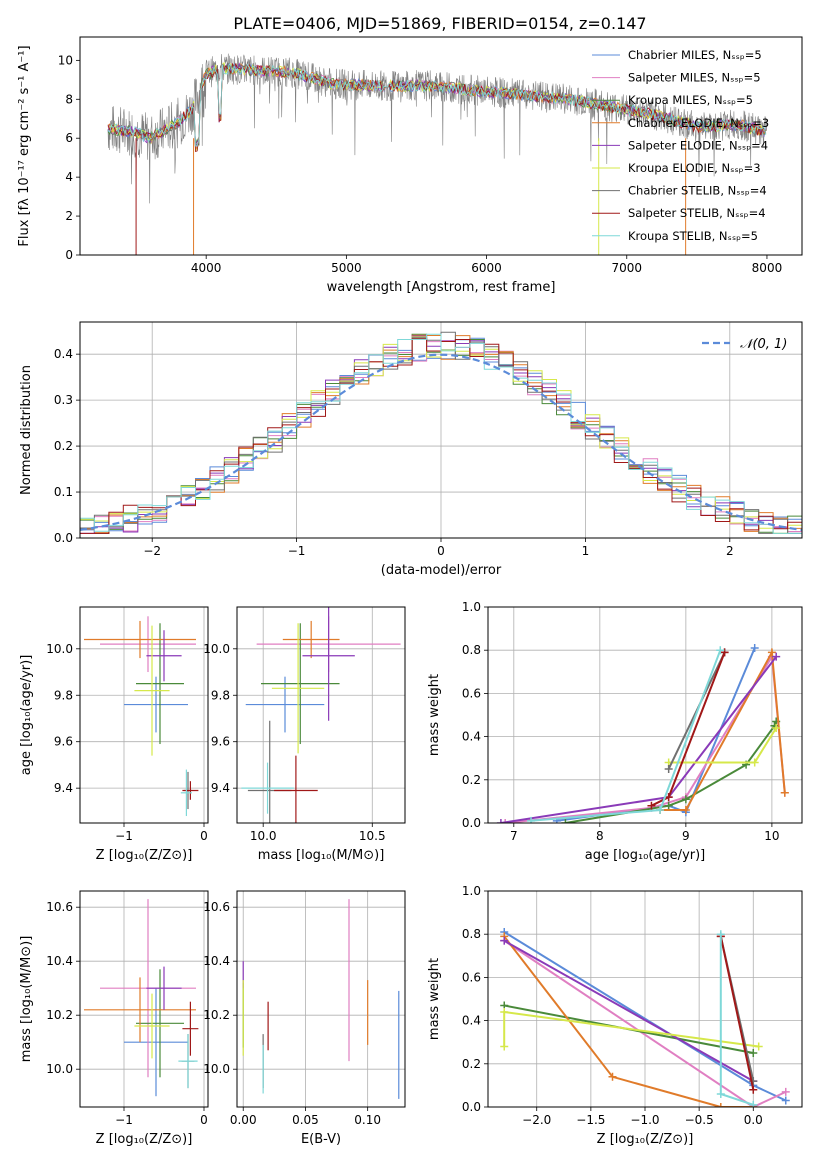 The height and width of the screenshot is (1170, 819). What do you see at coordinates (321, 855) in the screenshot?
I see `x-axis-label: mass [log₁₀(M/M⊙)]` at bounding box center [321, 855].